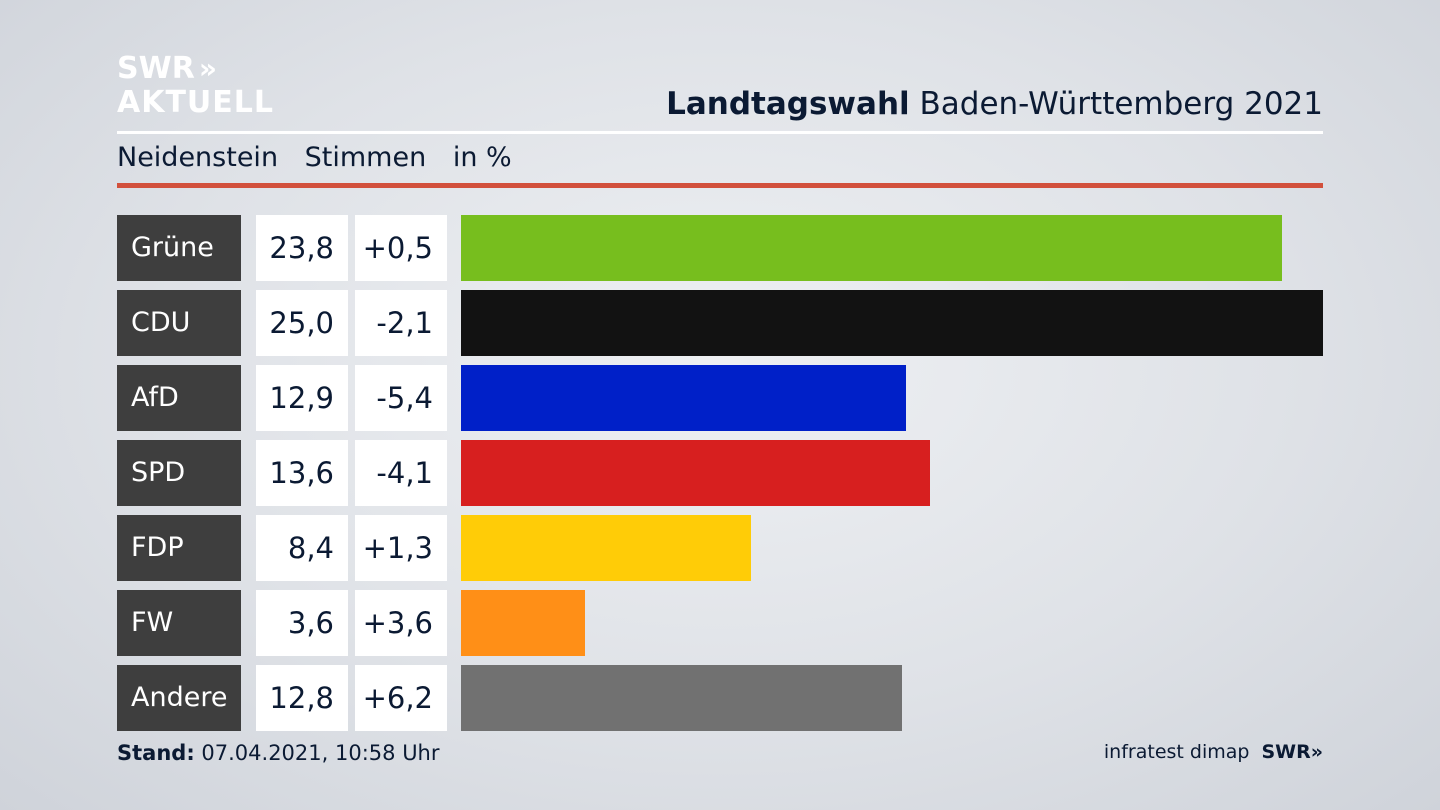  I want to click on vote-share-label: 3,6, so click(302, 623).